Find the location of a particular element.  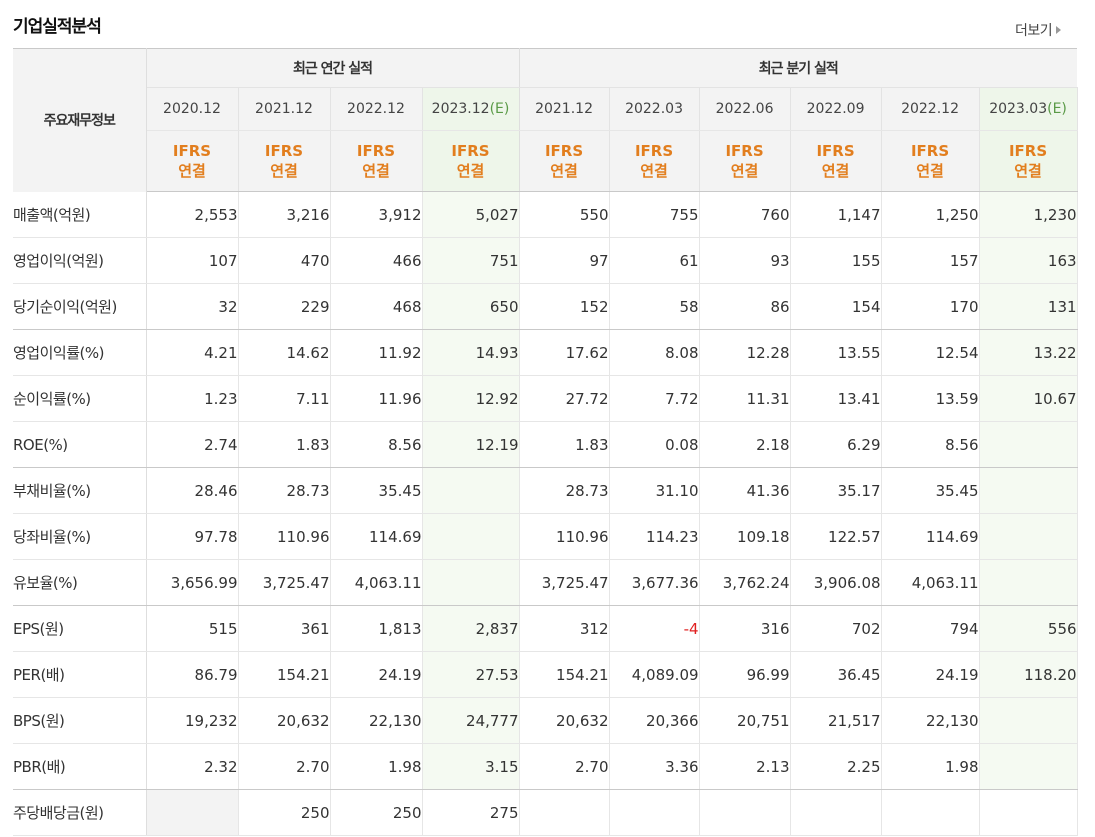

value-cell: 468 is located at coordinates (376, 306).